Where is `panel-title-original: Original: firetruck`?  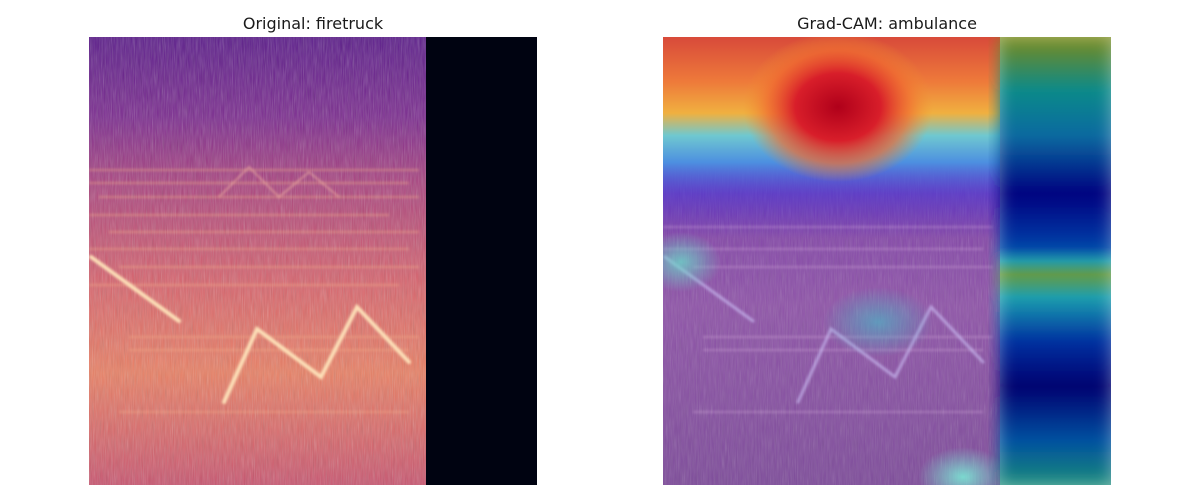
panel-title-original: Original: firetruck is located at coordinates (313, 23).